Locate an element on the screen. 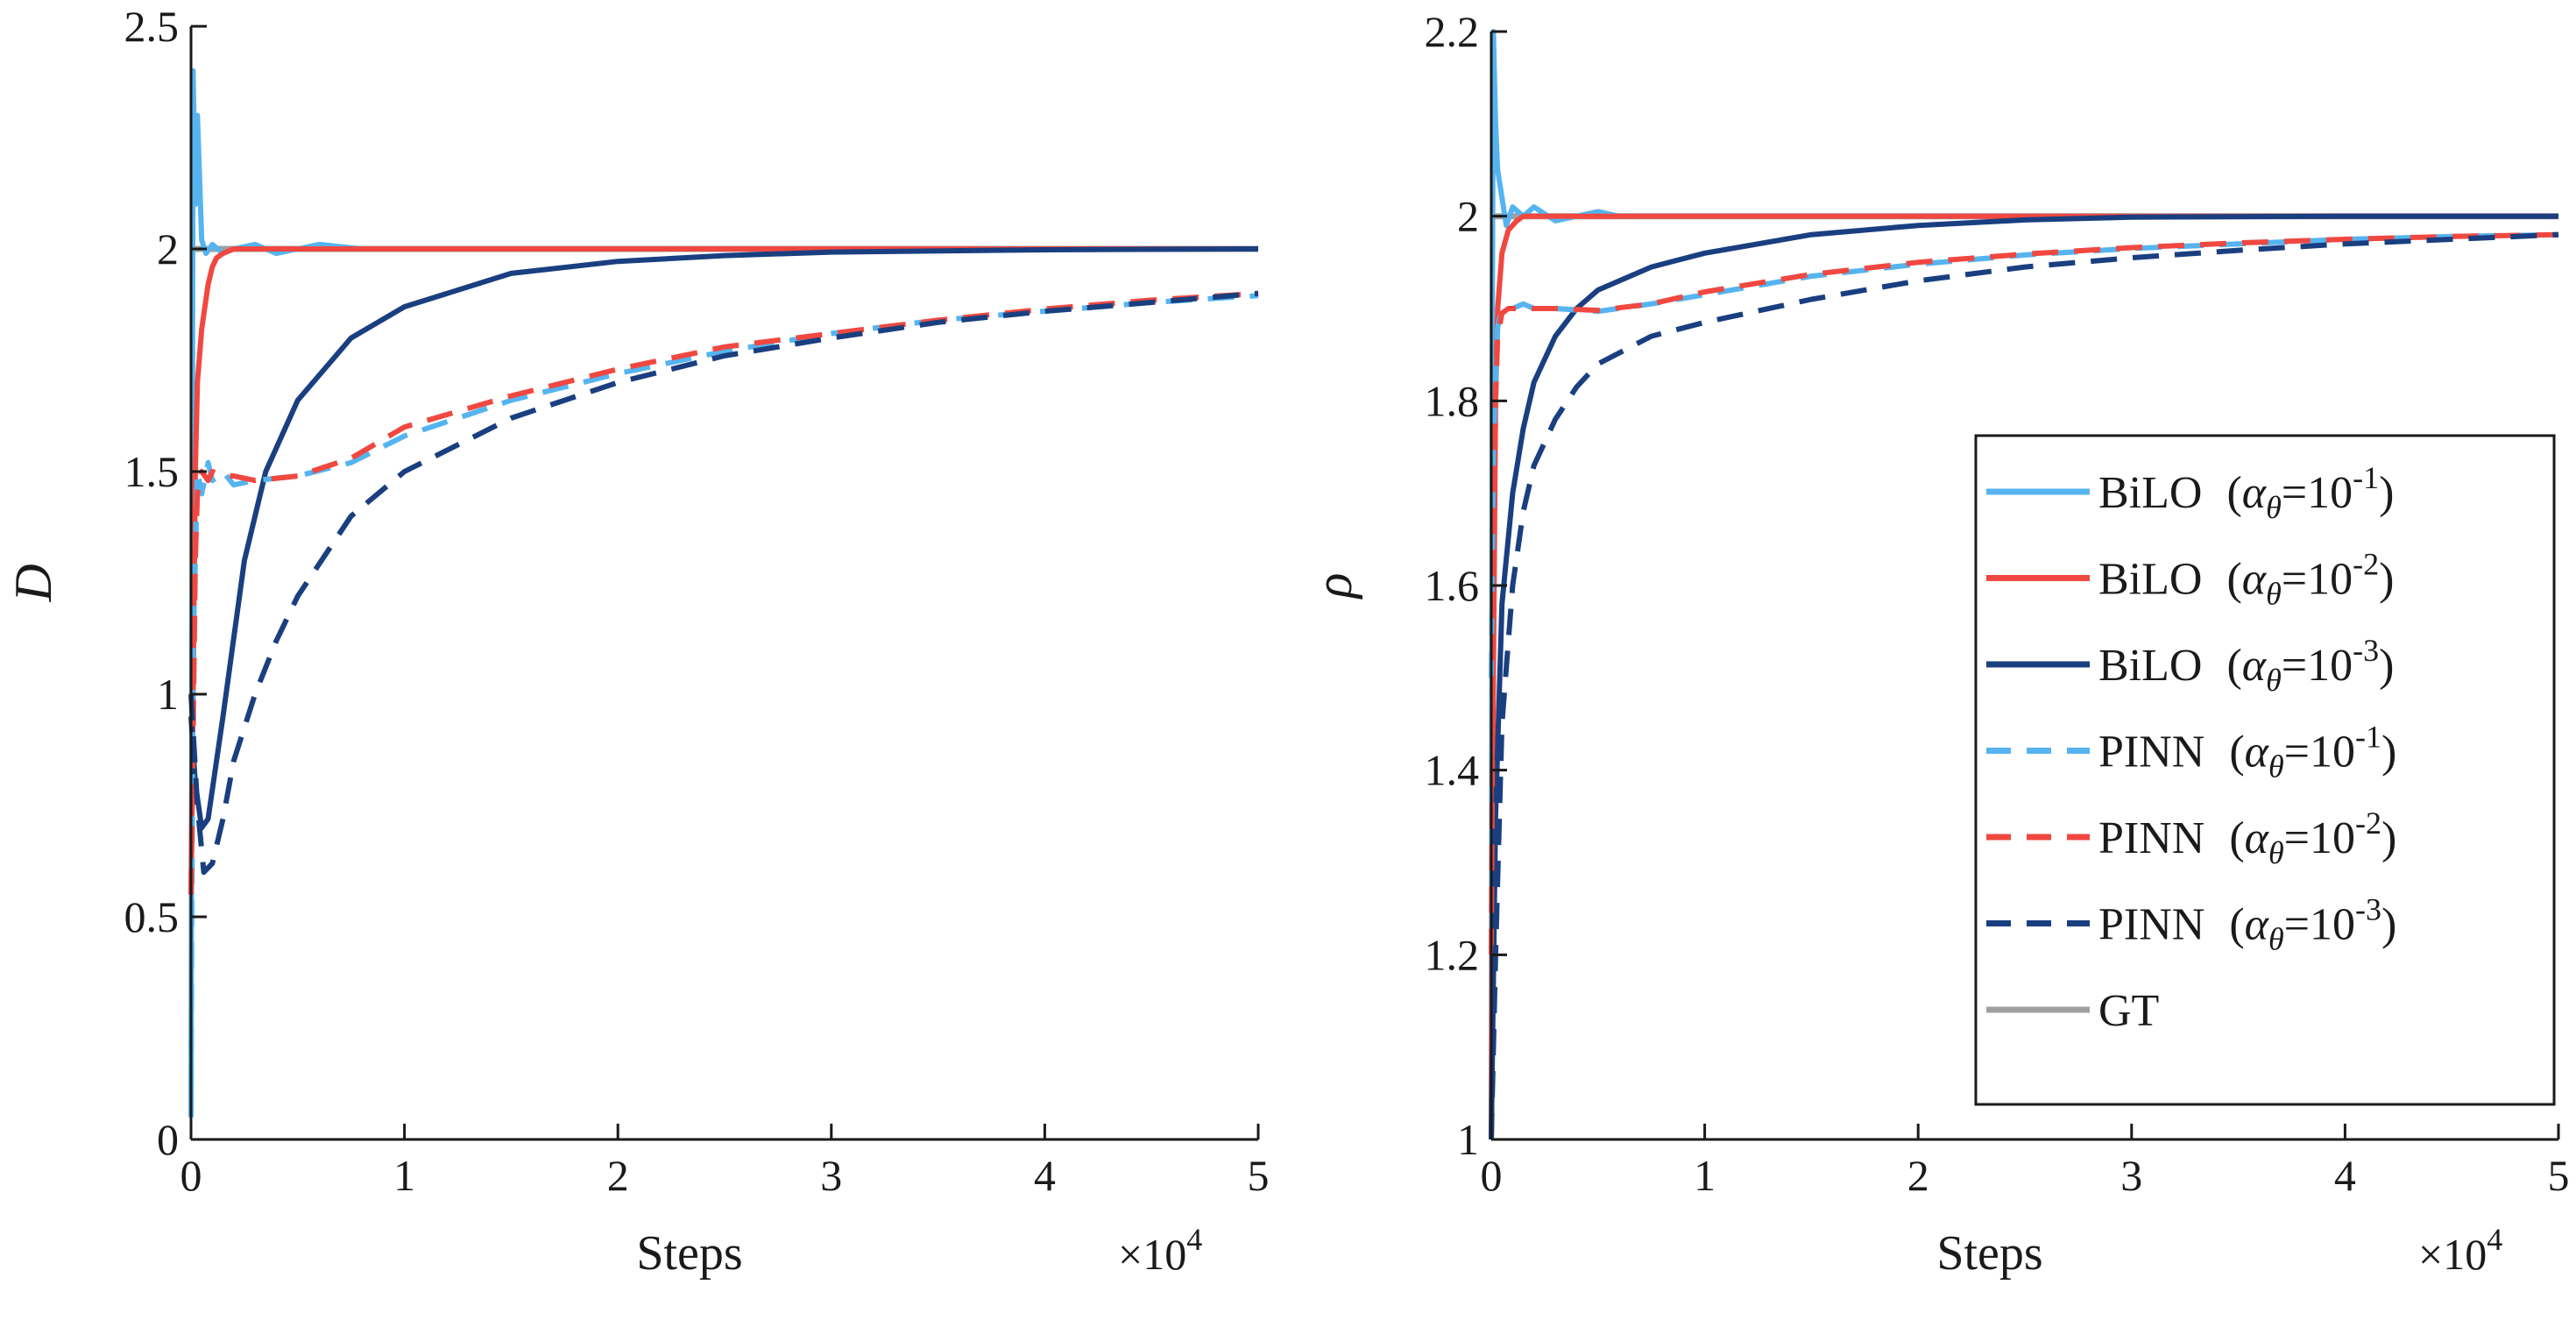  y-tick-label: 1.2 is located at coordinates (1452, 954).